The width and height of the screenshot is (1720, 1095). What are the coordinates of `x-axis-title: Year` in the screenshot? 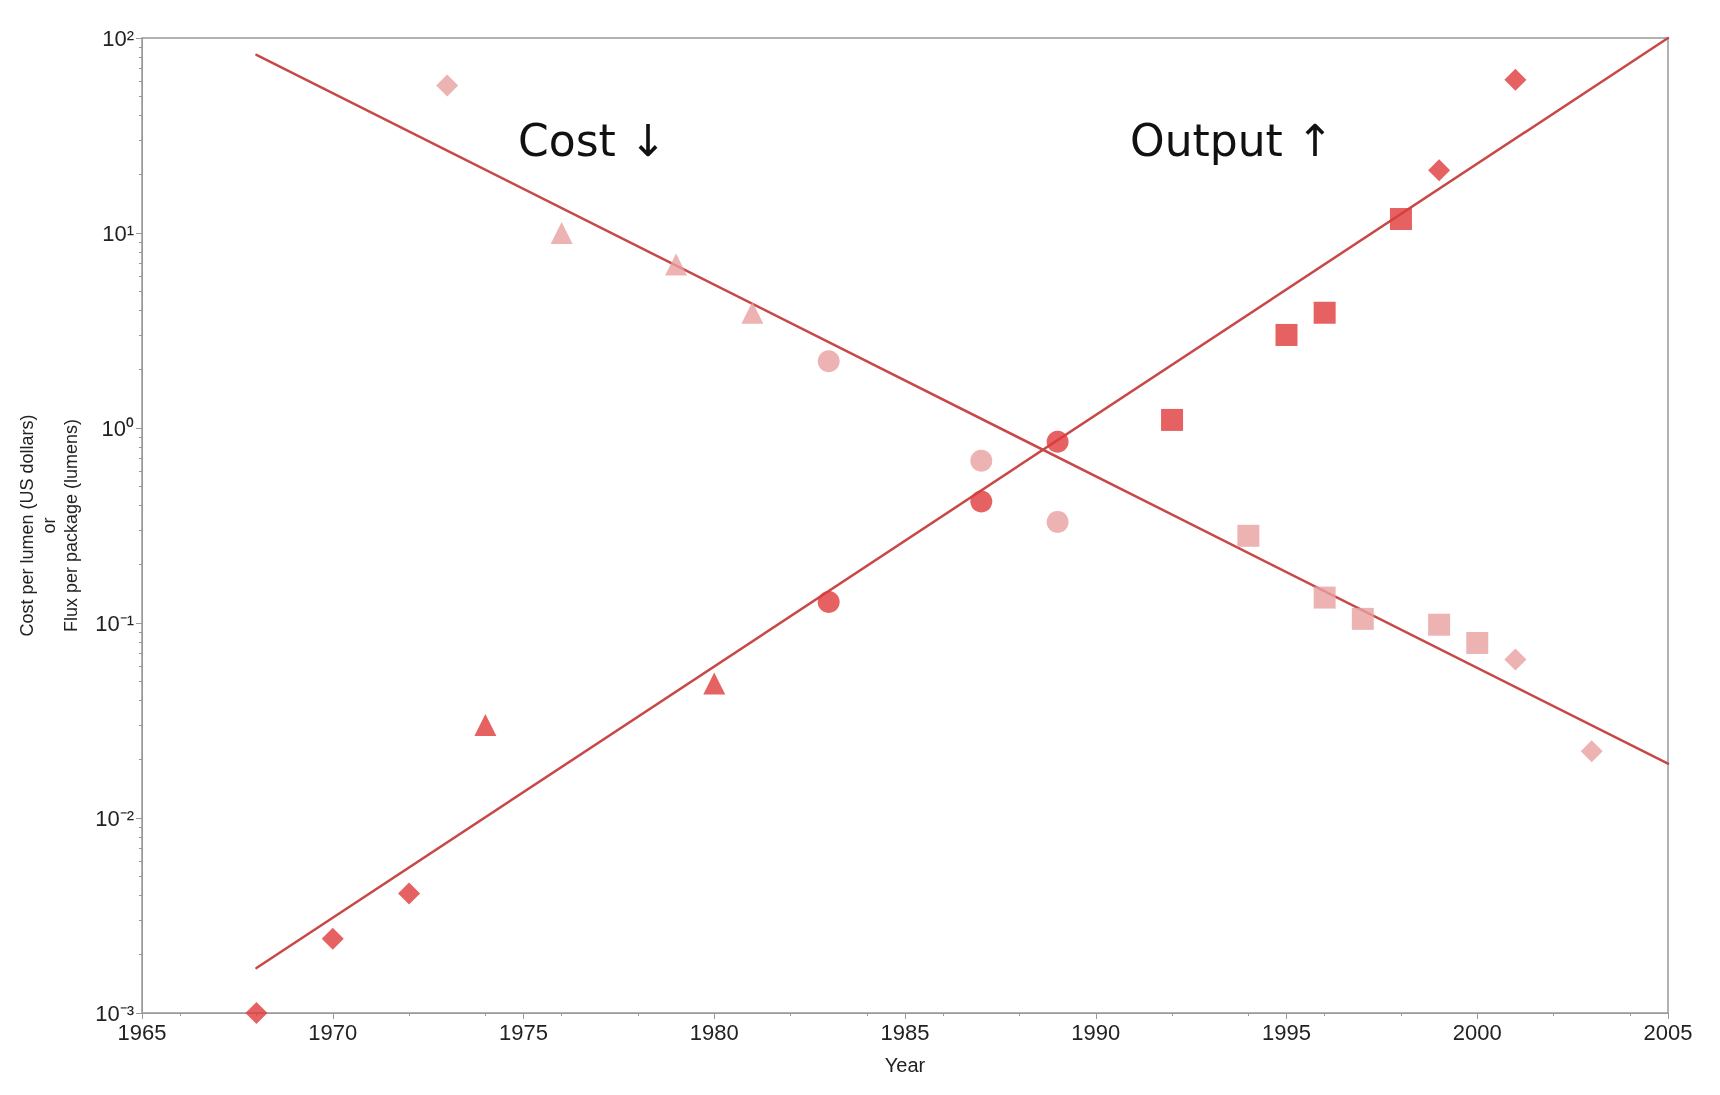 It's located at (905, 1065).